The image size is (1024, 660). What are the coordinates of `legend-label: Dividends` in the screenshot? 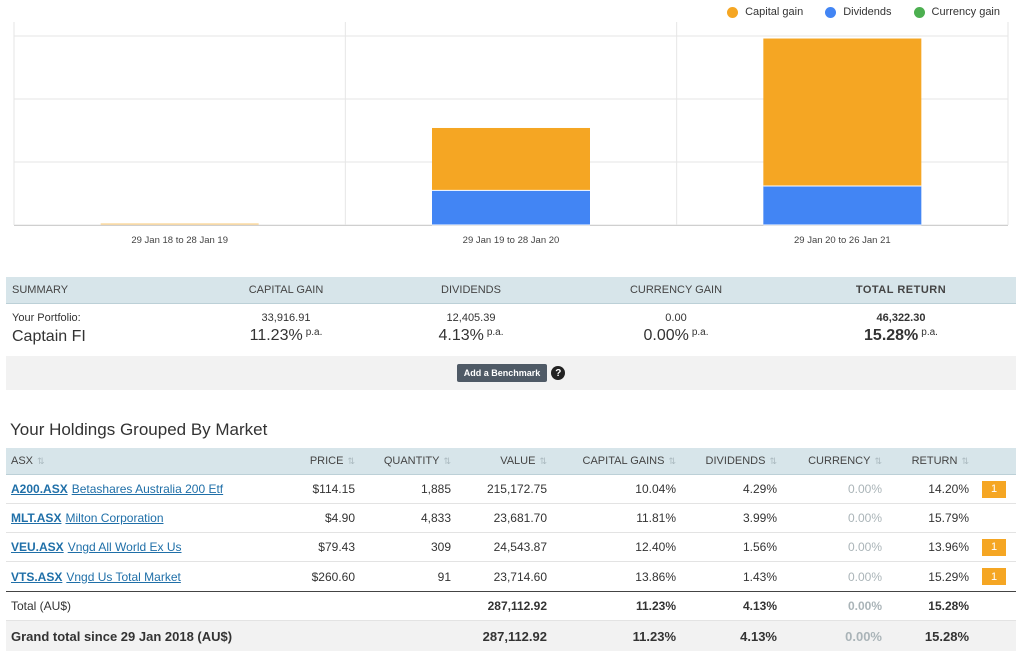 It's located at (867, 12).